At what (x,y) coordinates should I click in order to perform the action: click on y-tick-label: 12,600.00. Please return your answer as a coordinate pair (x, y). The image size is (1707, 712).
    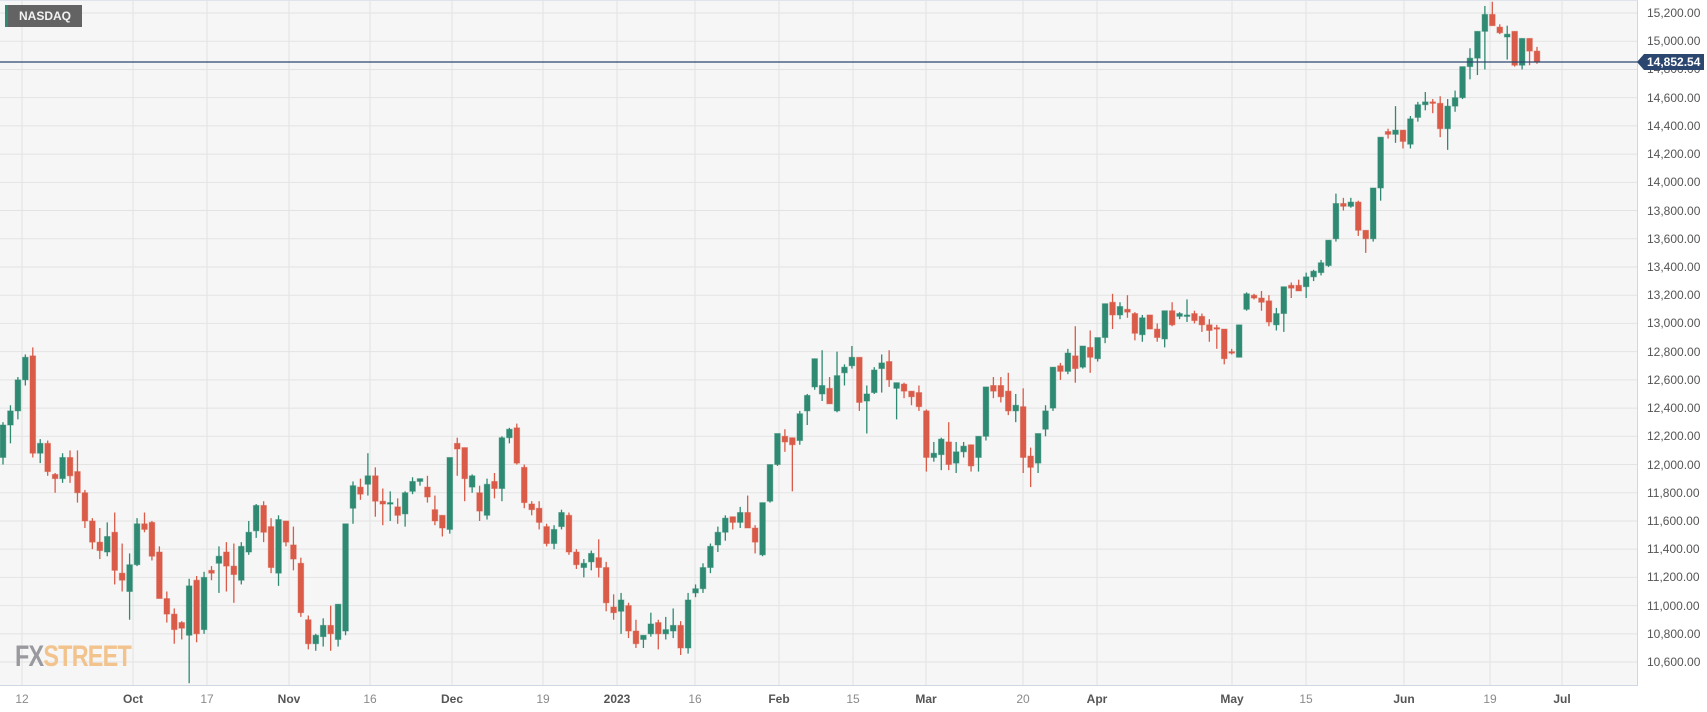
    Looking at the image, I should click on (1674, 379).